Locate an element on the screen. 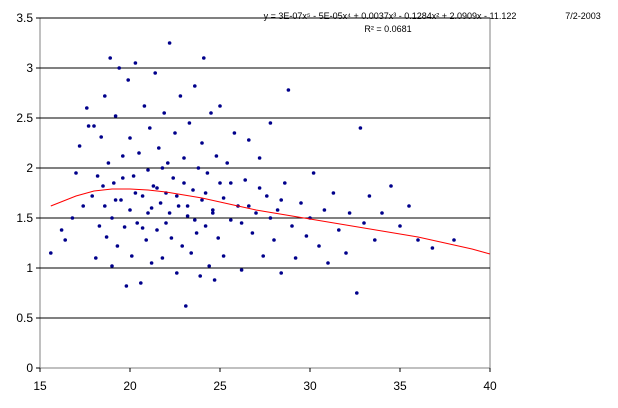  y-tick-label: 1 is located at coordinates (29, 268).